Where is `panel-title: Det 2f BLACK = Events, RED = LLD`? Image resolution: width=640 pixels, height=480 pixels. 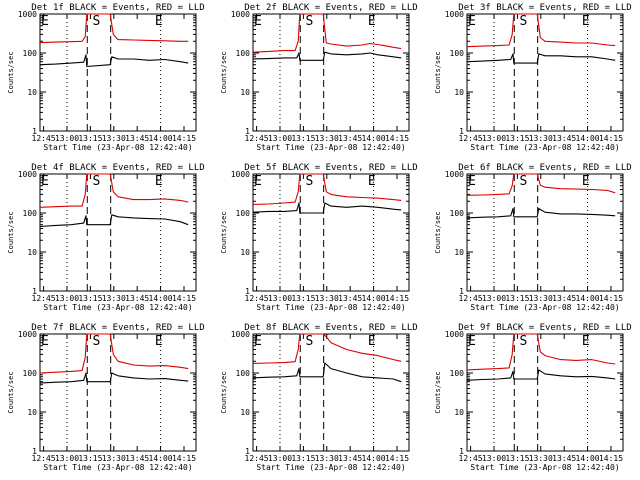 panel-title: Det 2f BLACK = Events, RED = LLD is located at coordinates (330, 8).